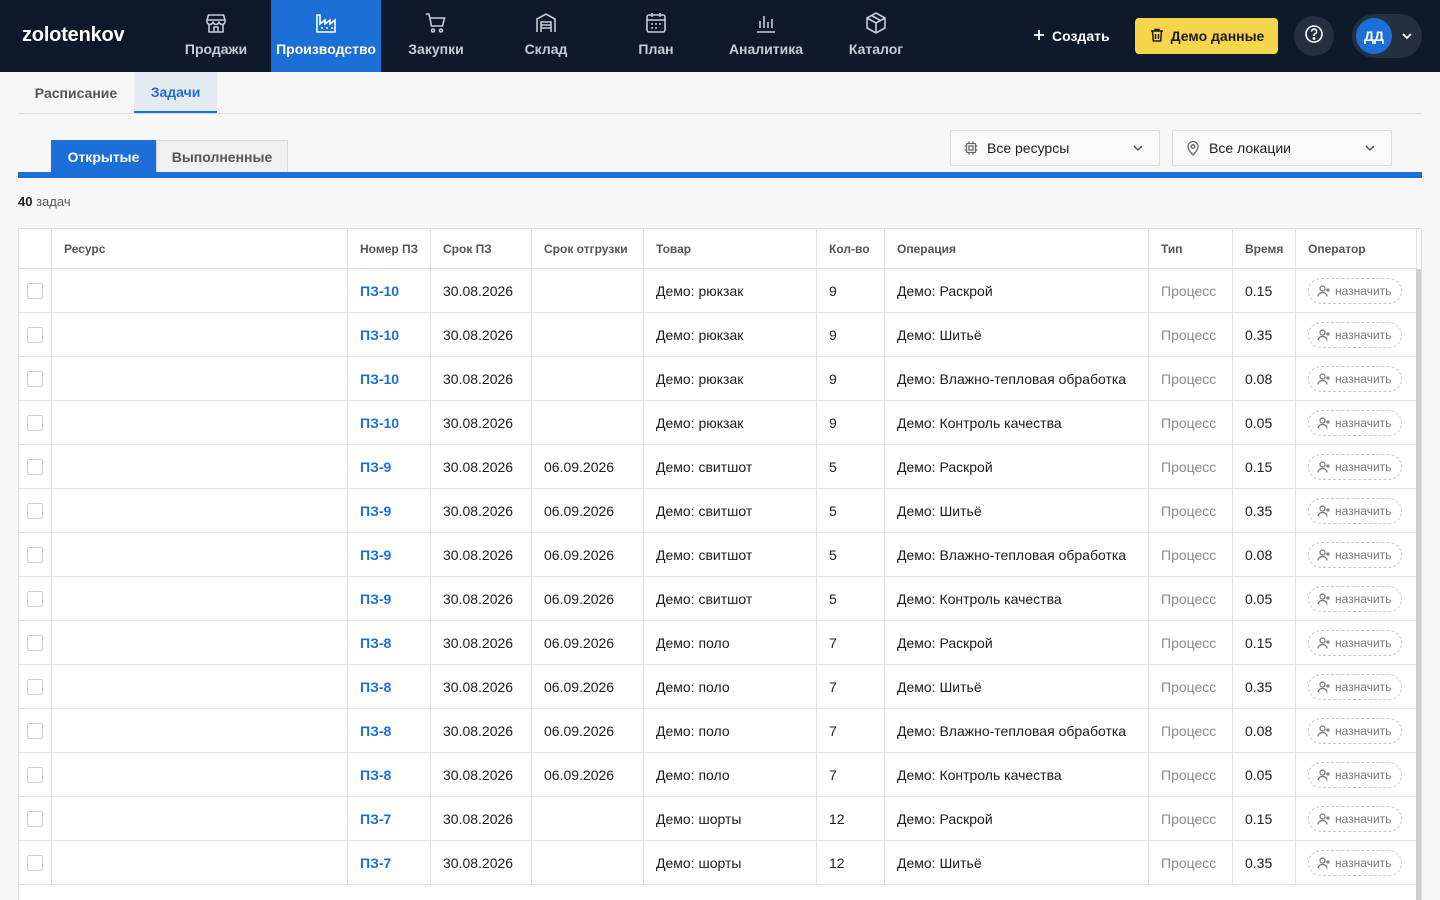  Describe the element at coordinates (436, 36) in the screenshot. I see `nav-item-purchases: Закупки` at that location.